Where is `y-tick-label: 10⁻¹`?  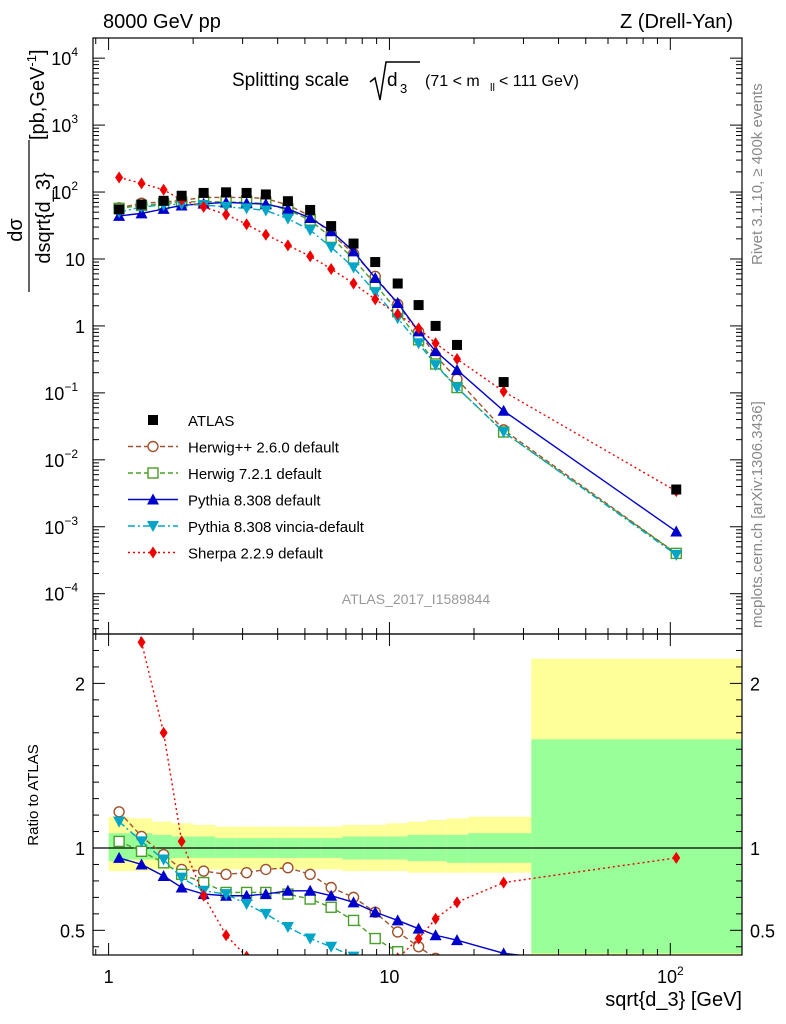 y-tick-label: 10⁻¹ is located at coordinates (61, 392).